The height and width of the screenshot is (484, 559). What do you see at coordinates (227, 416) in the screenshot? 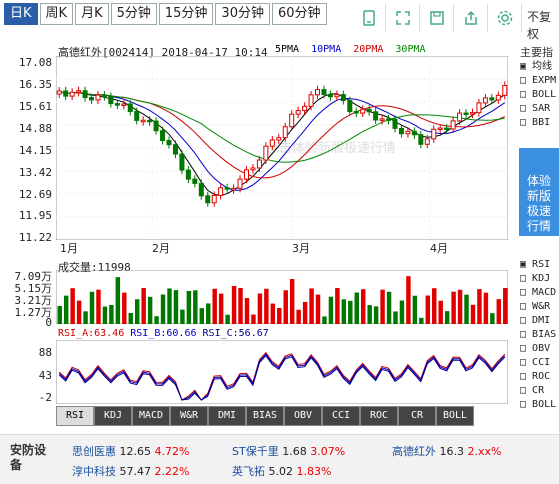
I see `btn-dmi: DMI` at bounding box center [227, 416].